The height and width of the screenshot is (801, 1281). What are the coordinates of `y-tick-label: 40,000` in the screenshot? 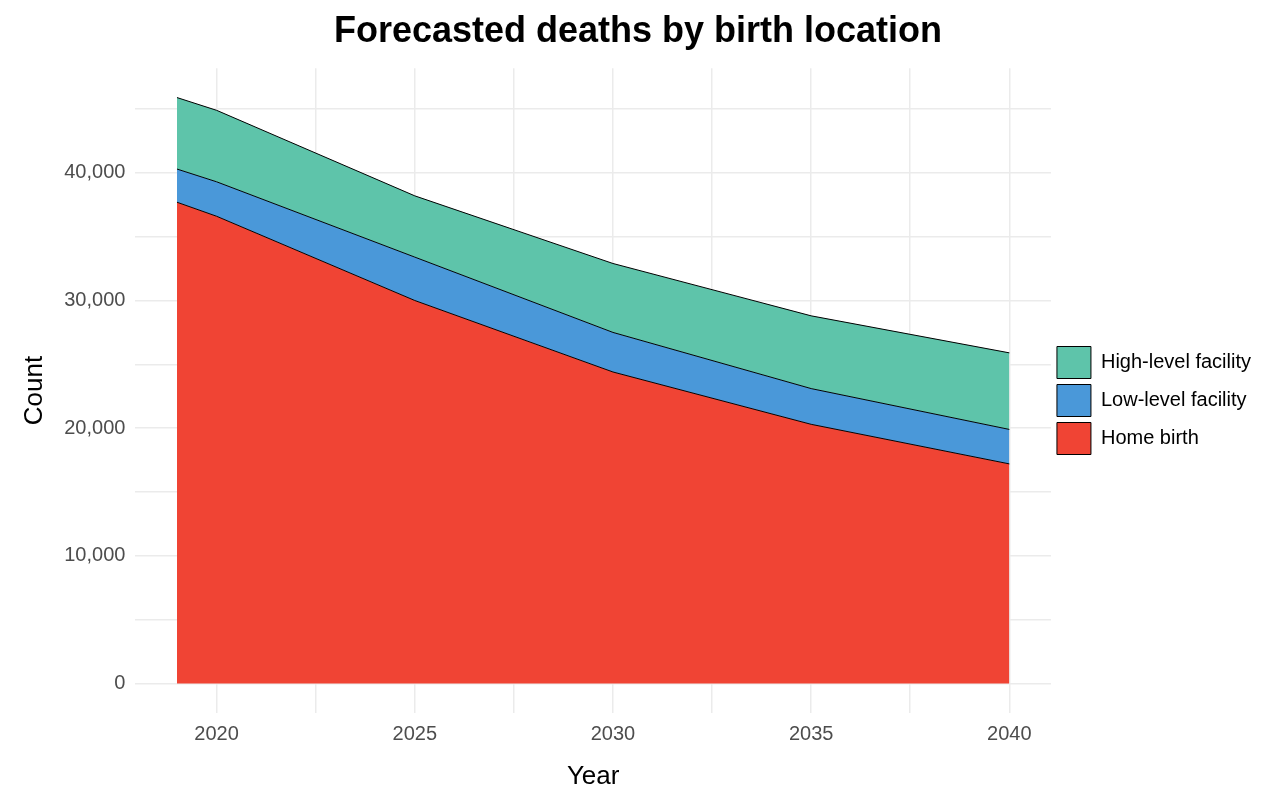 It's located at (95, 171).